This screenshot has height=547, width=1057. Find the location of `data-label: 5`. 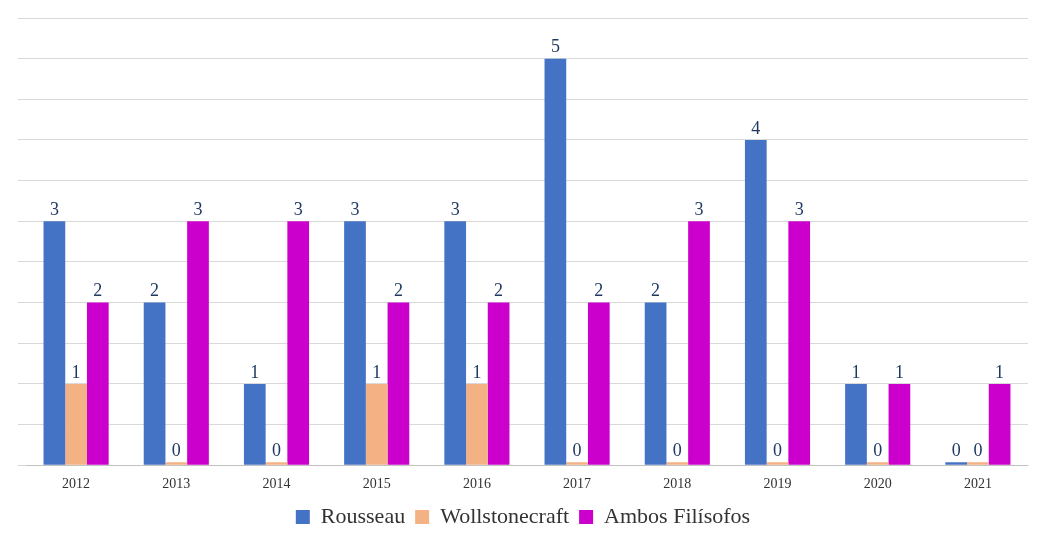

data-label: 5 is located at coordinates (555, 46).